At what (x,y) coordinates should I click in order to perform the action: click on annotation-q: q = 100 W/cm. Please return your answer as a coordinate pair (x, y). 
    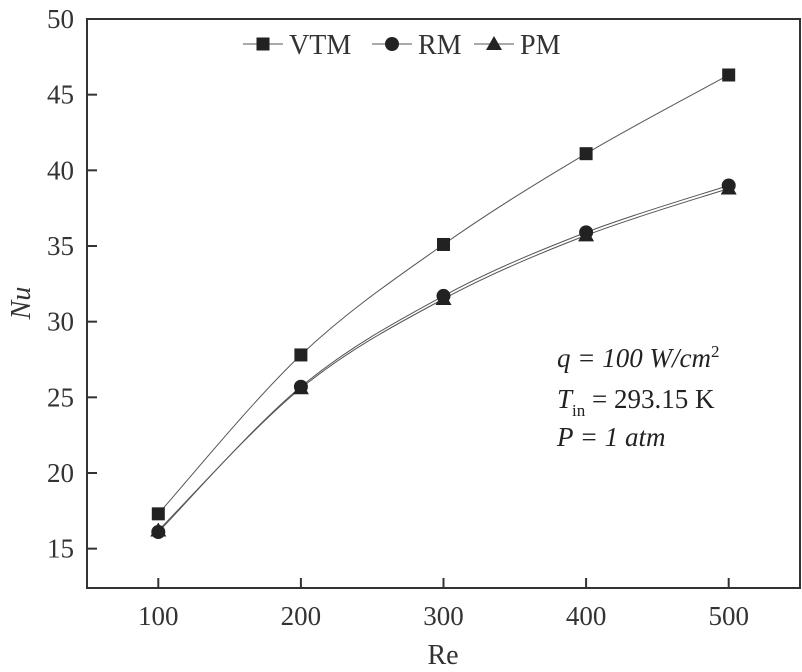
    Looking at the image, I should click on (634, 358).